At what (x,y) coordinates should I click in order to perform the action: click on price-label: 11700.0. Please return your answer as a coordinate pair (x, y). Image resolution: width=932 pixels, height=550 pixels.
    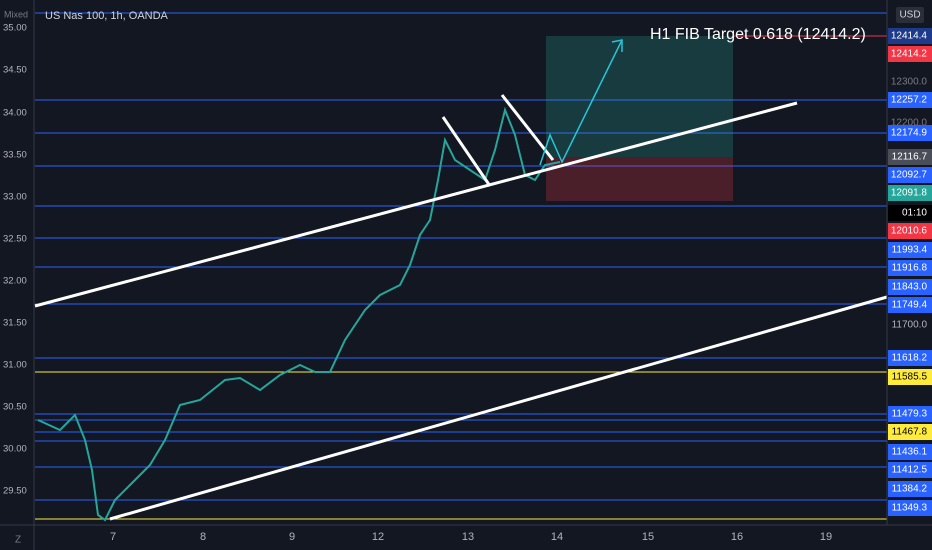
    Looking at the image, I should click on (910, 325).